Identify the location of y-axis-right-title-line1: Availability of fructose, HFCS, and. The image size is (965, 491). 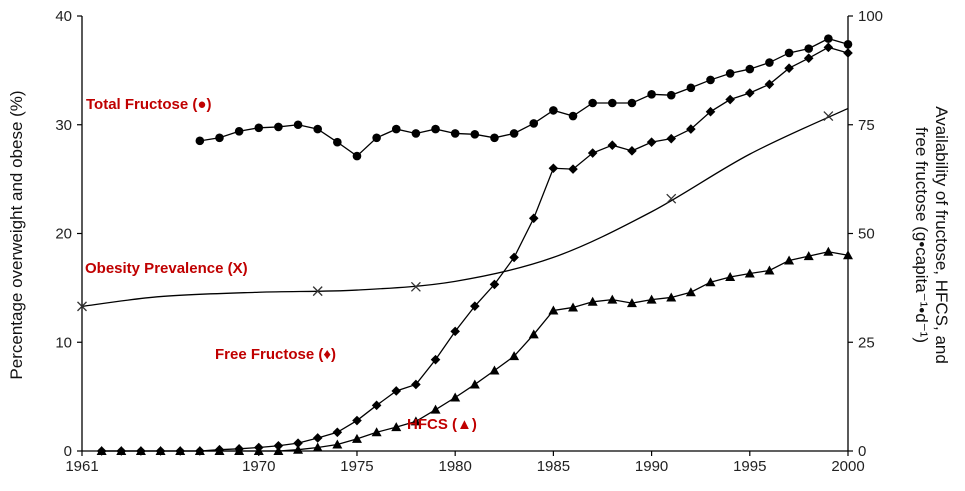
(941, 235).